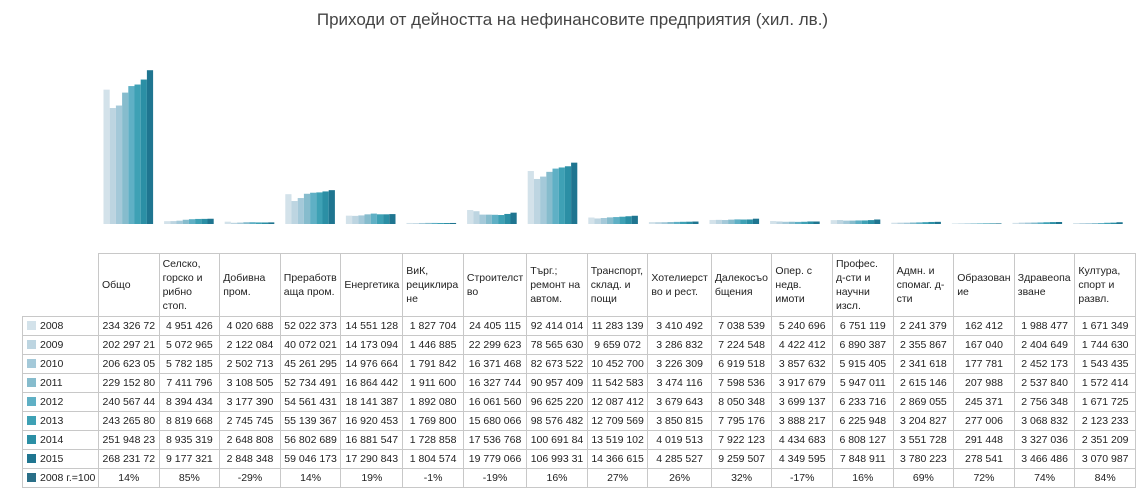 This screenshot has width=1145, height=496. Describe the element at coordinates (372, 364) in the screenshot. I see `data-label: 14 976 664` at that location.